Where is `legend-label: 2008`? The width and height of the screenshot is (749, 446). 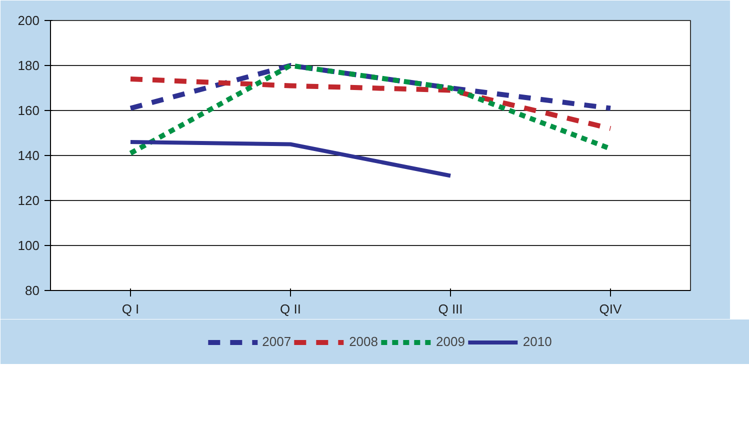 legend-label: 2008 is located at coordinates (363, 341).